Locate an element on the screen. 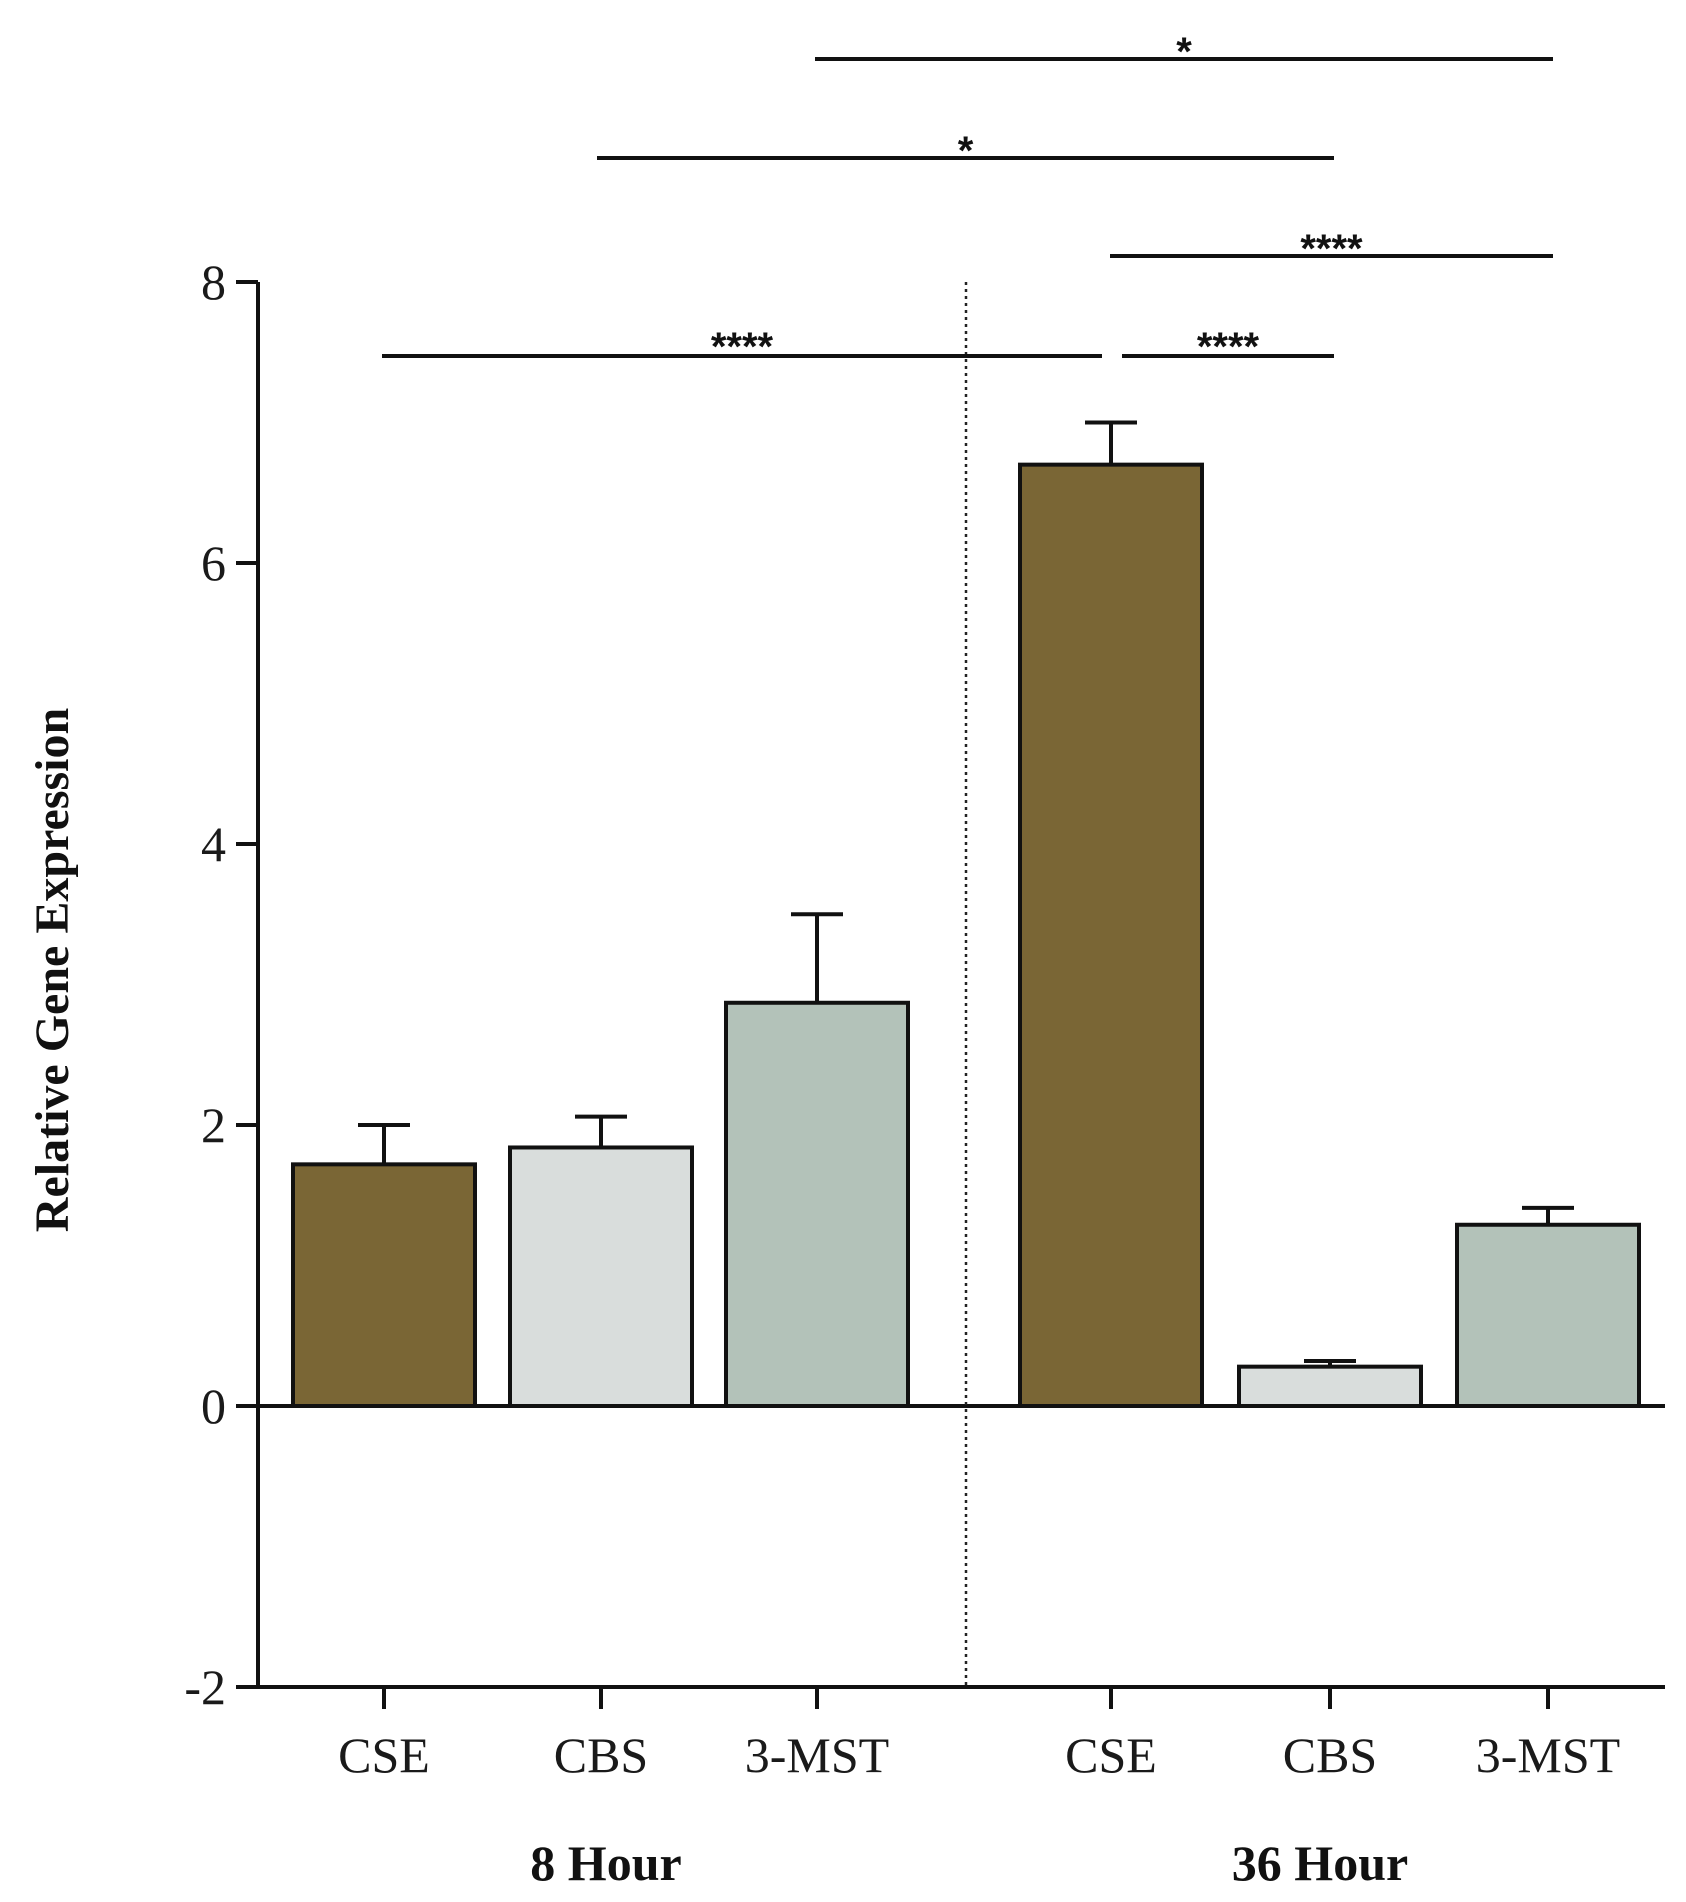  bar-36-hour-3-mst is located at coordinates (1548, 1315).